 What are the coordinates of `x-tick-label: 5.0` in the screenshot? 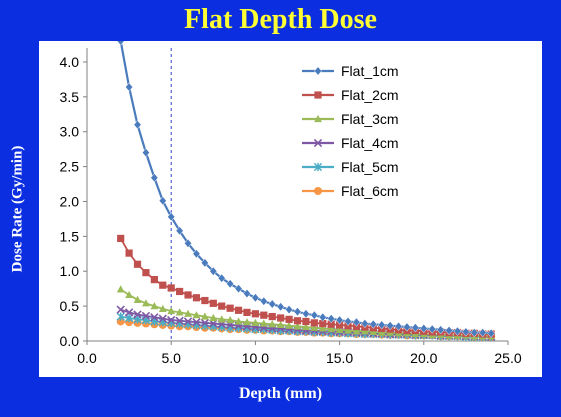 It's located at (171, 358).